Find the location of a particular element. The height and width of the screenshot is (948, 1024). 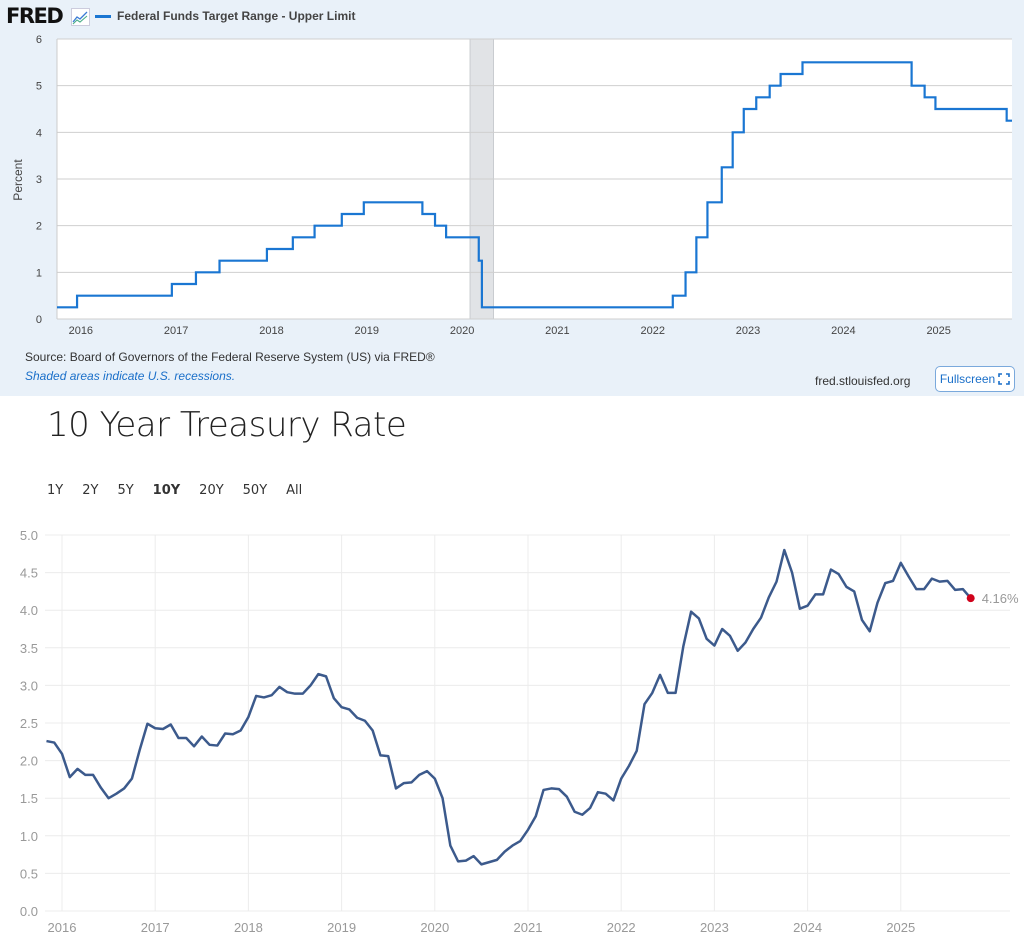

range-button-2y: 2Y is located at coordinates (90, 490).